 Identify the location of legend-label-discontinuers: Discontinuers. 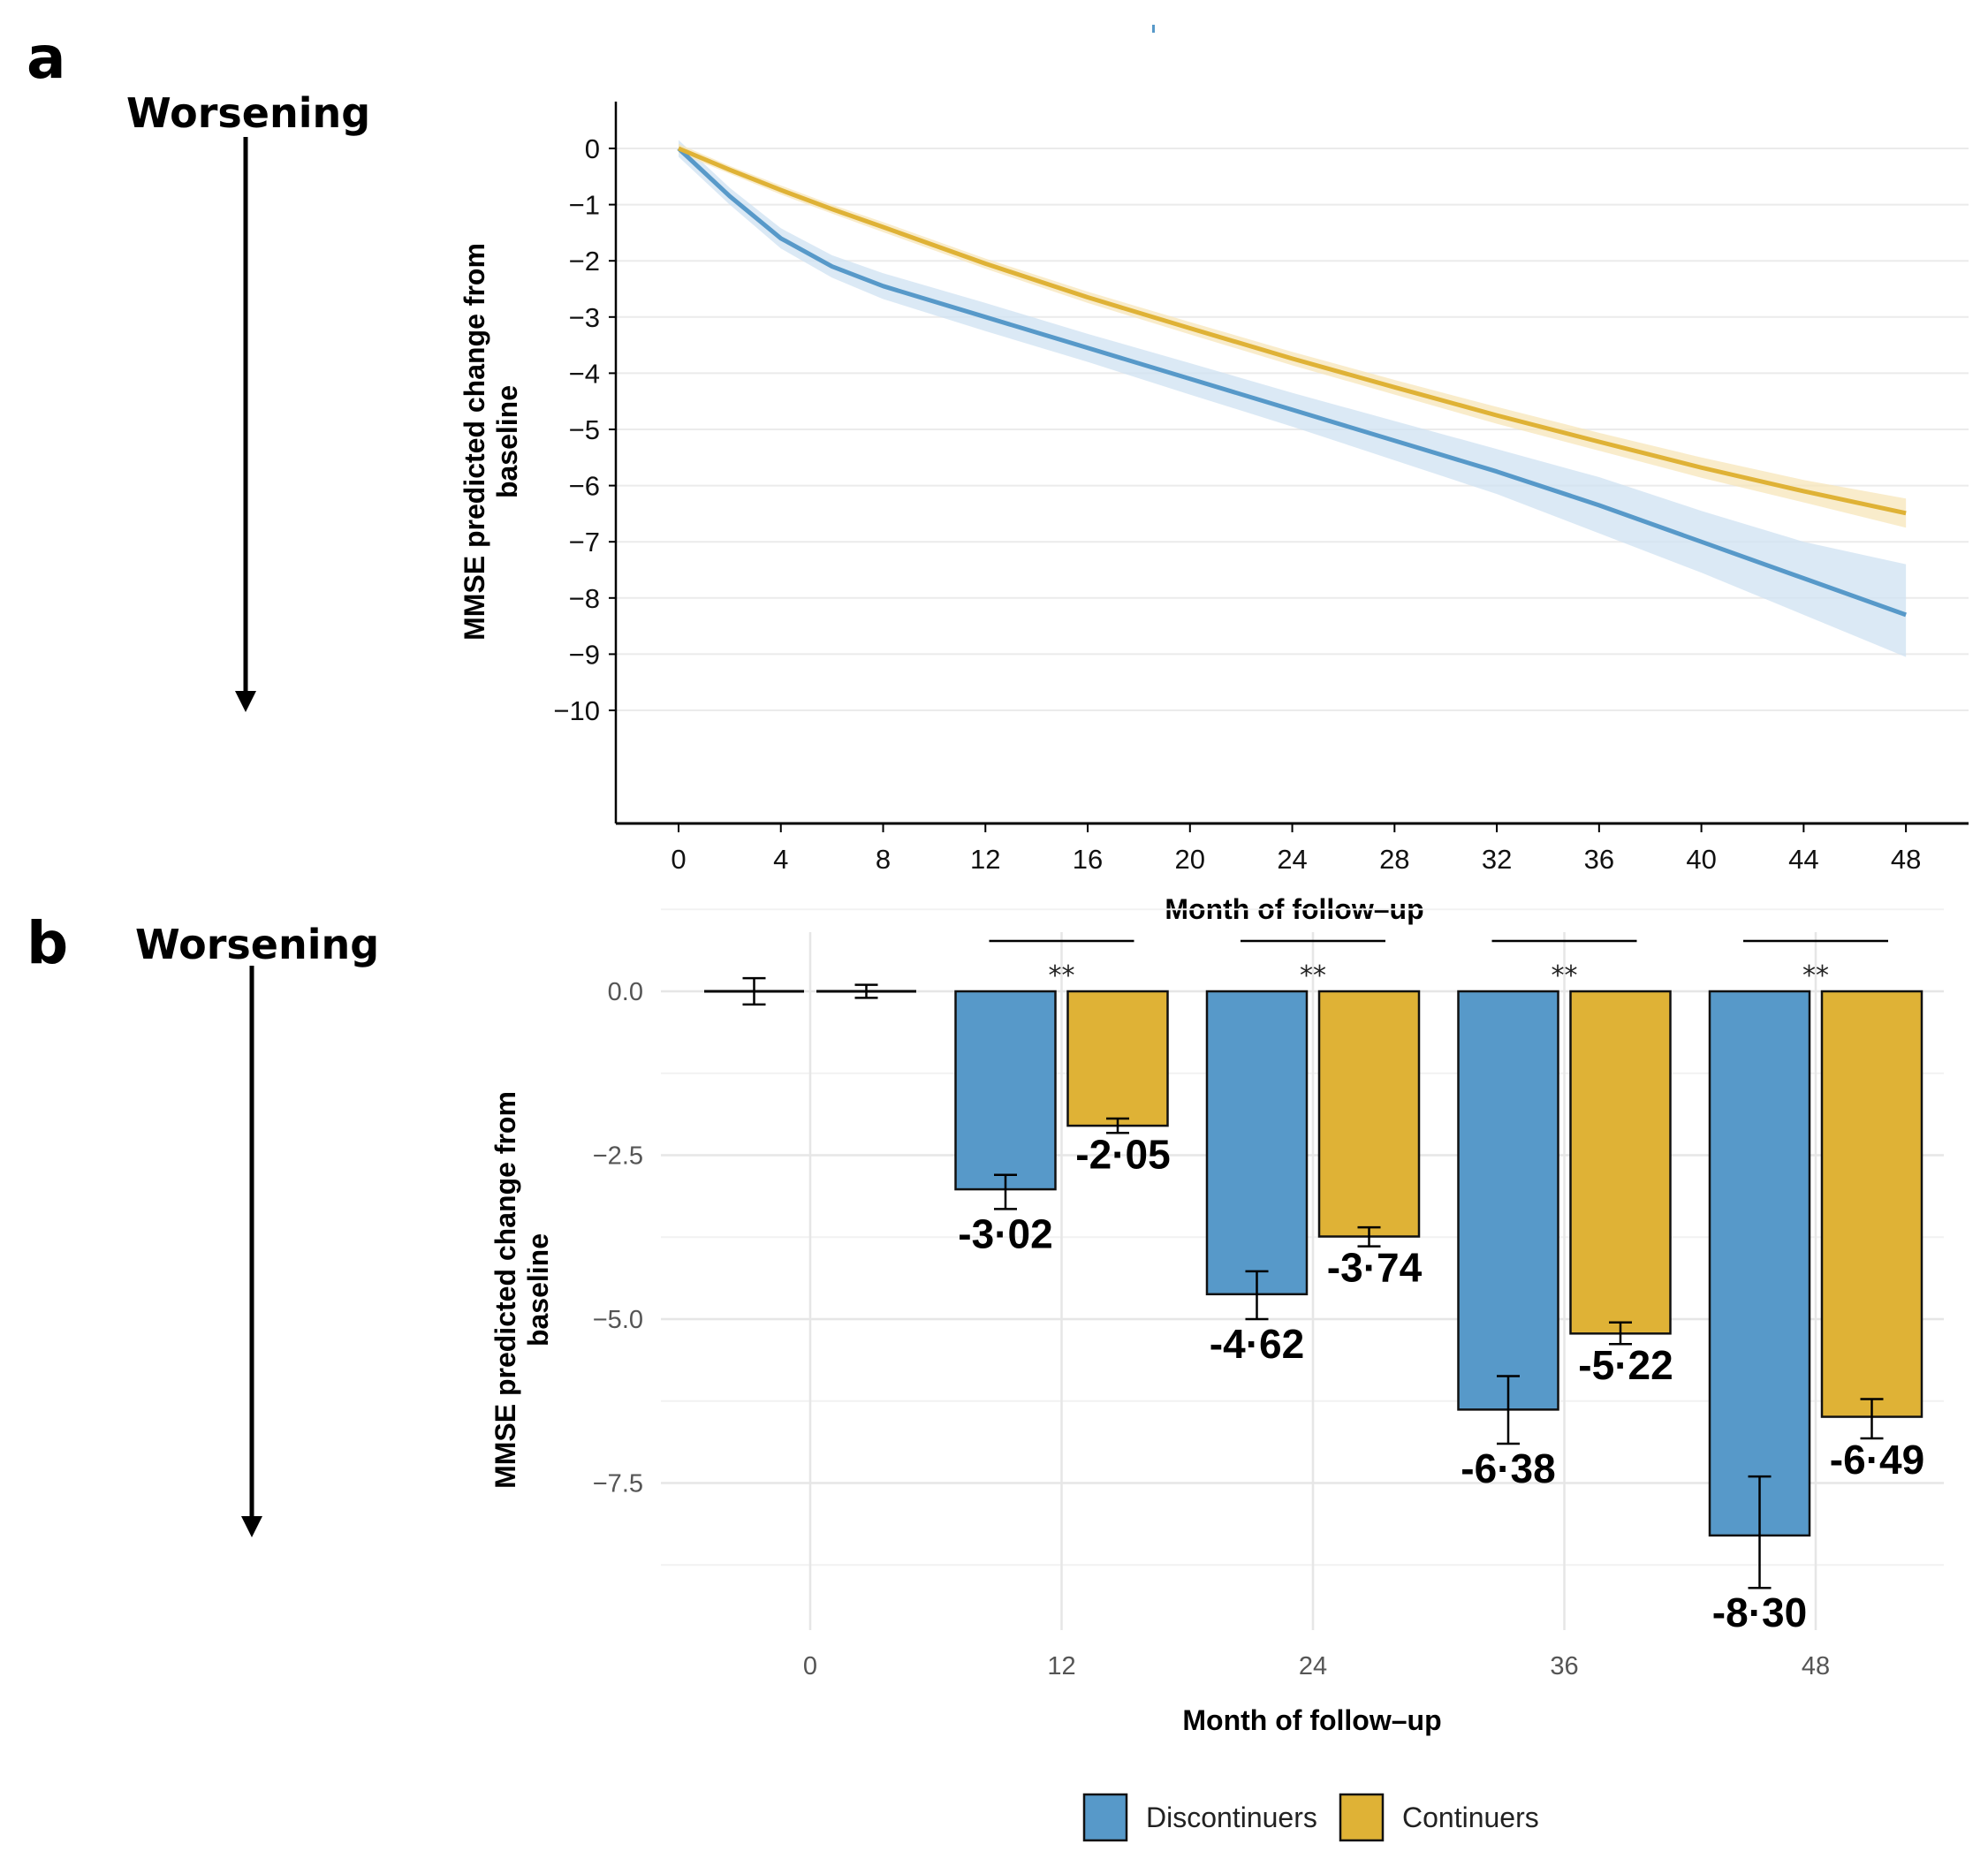
(1231, 1817).